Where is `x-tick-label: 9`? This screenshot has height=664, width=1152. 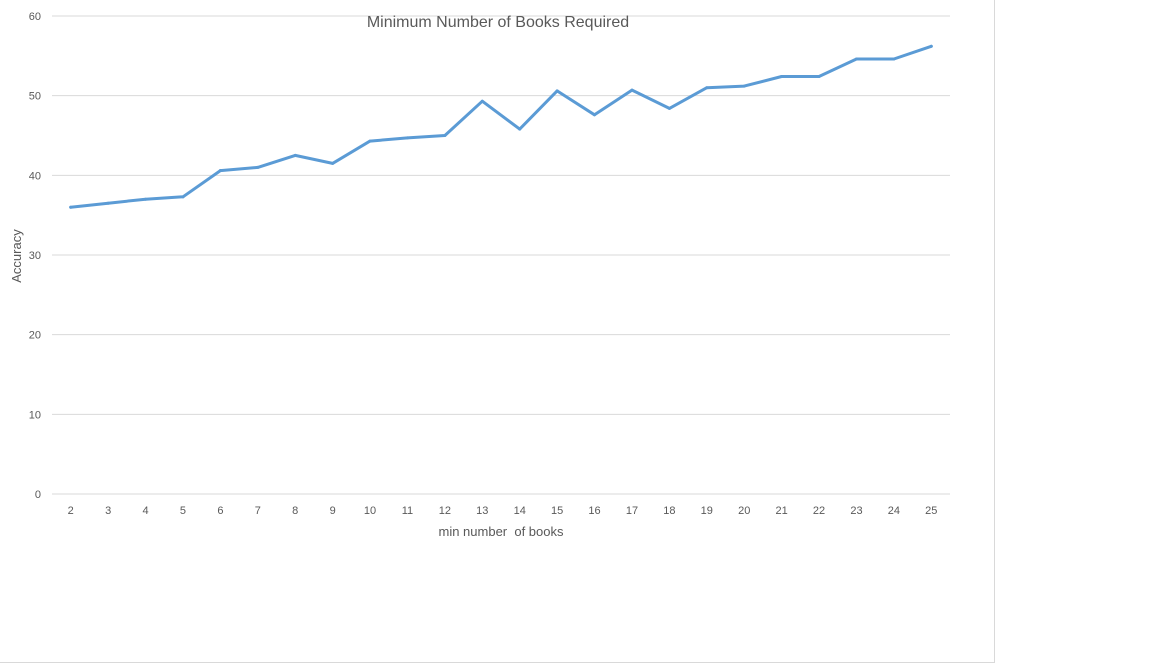
x-tick-label: 9 is located at coordinates (333, 511).